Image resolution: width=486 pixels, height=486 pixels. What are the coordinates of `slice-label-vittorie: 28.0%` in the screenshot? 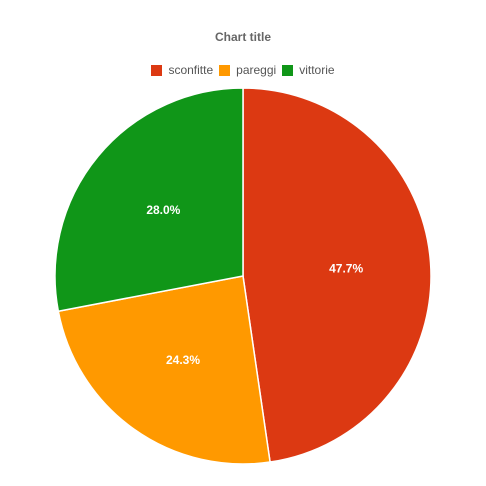 It's located at (163, 210).